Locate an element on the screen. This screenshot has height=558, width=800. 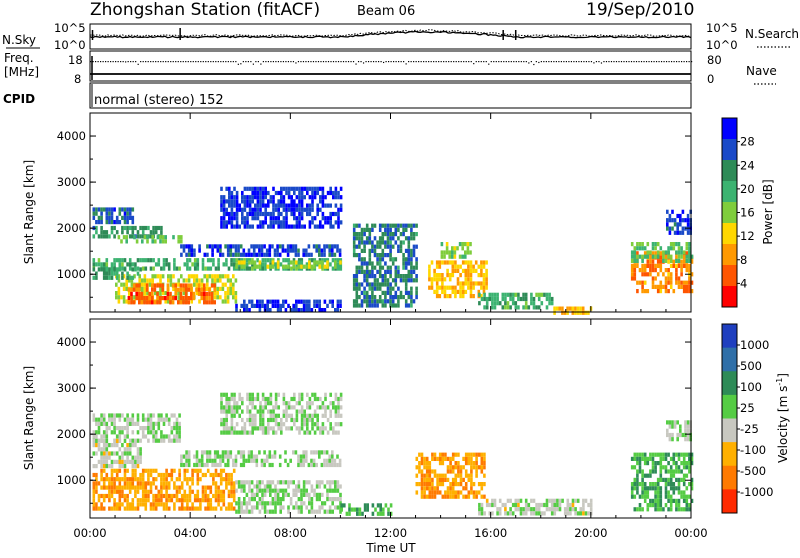
velocity-colorbar-label: Velocity [m s-1] is located at coordinates (782, 418).